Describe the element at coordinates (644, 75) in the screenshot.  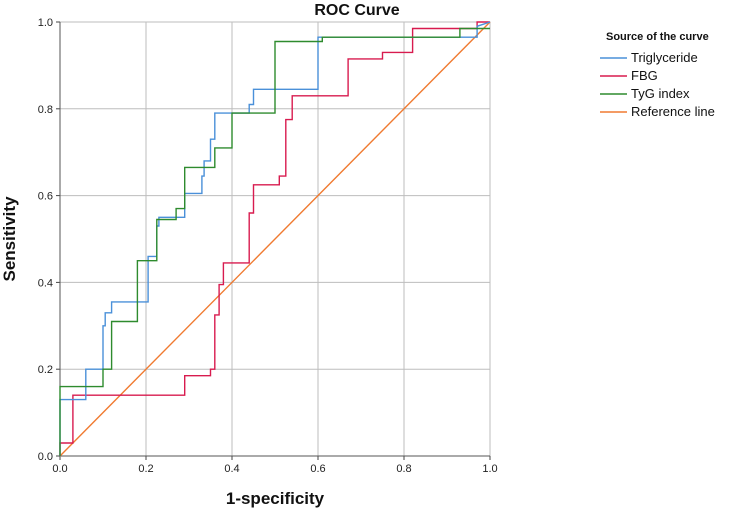
I see `legend-label-fbg: FBG` at that location.